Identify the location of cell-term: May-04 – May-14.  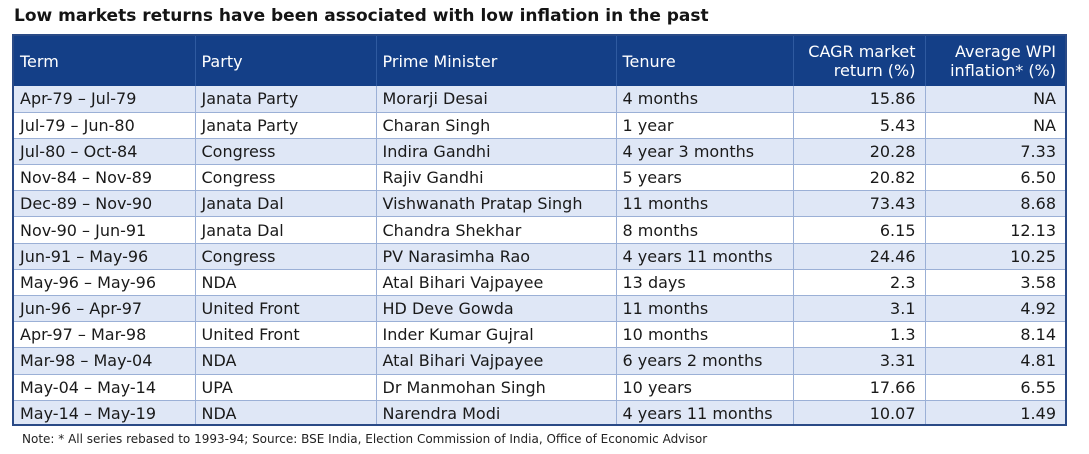
(105, 387).